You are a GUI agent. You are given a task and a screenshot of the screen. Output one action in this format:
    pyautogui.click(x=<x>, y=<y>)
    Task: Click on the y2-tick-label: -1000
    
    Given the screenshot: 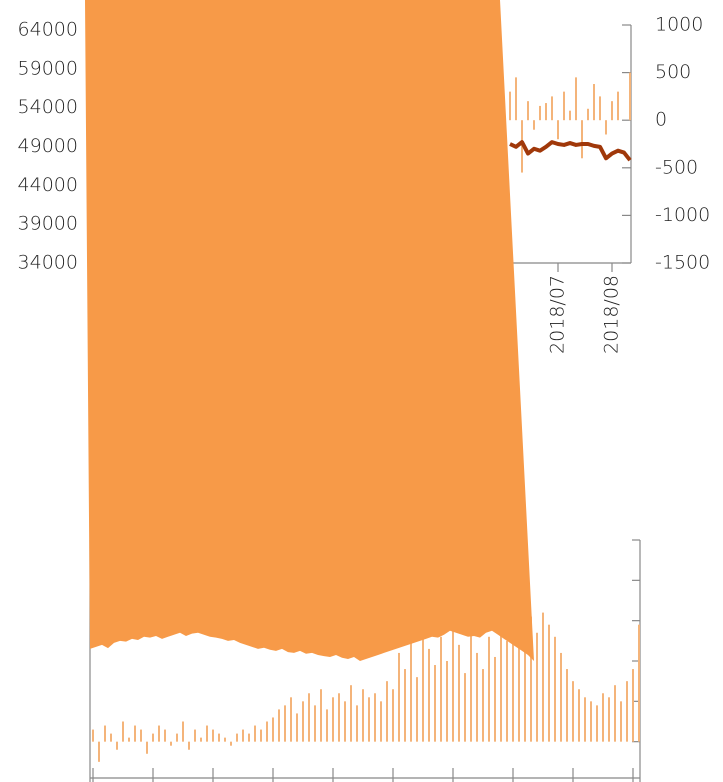 What is the action you would take?
    pyautogui.click(x=682, y=215)
    